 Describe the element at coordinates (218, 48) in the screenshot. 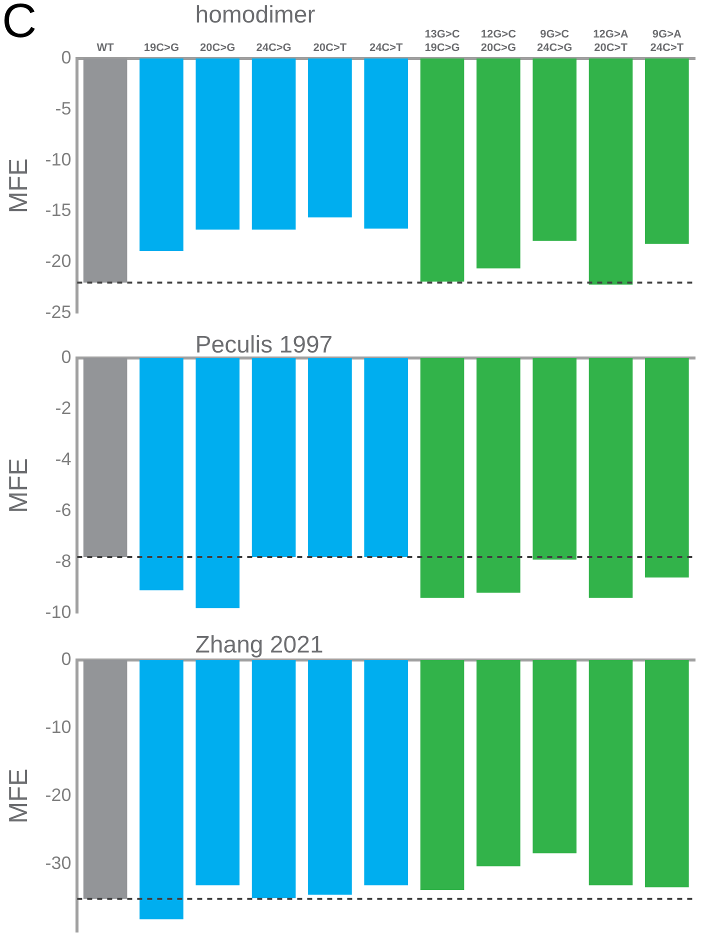

I see `x-tick-label: 20C>G` at that location.